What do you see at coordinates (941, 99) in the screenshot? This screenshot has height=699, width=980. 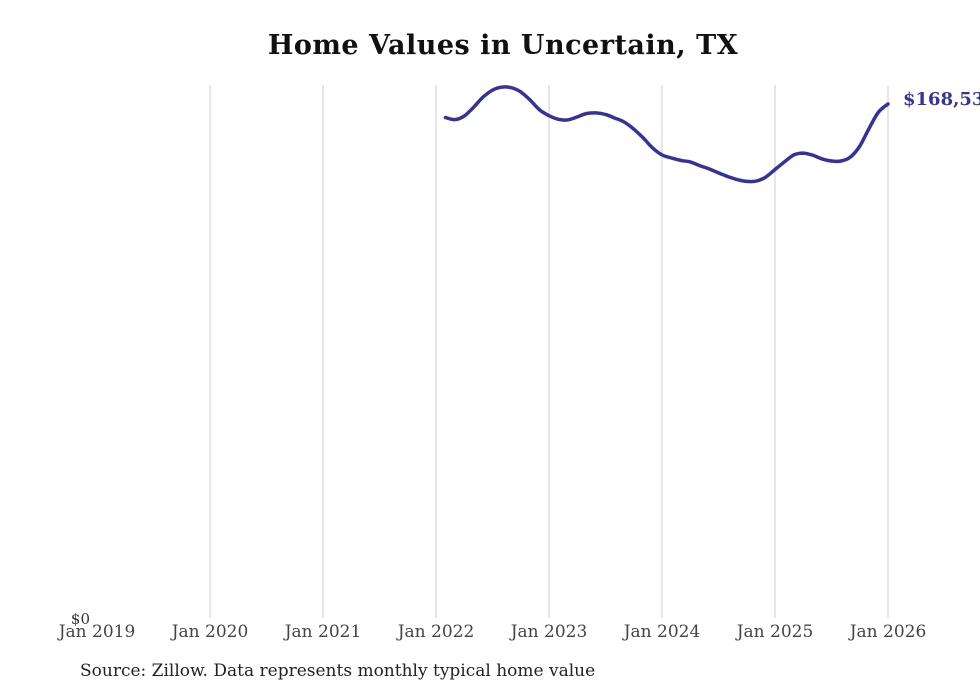 I see `latest-value-label: $168,535` at bounding box center [941, 99].